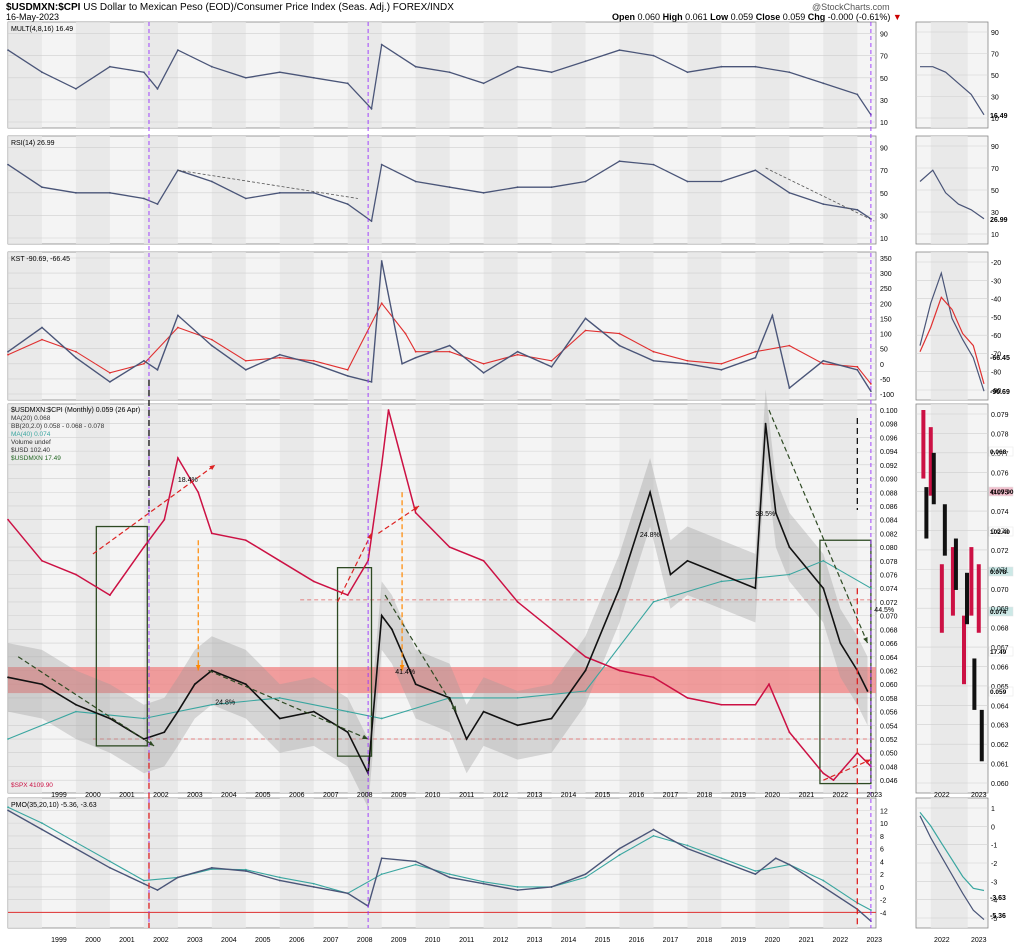  What do you see at coordinates (882, 850) in the screenshot?
I see `y-tick-label: 6` at bounding box center [882, 850].